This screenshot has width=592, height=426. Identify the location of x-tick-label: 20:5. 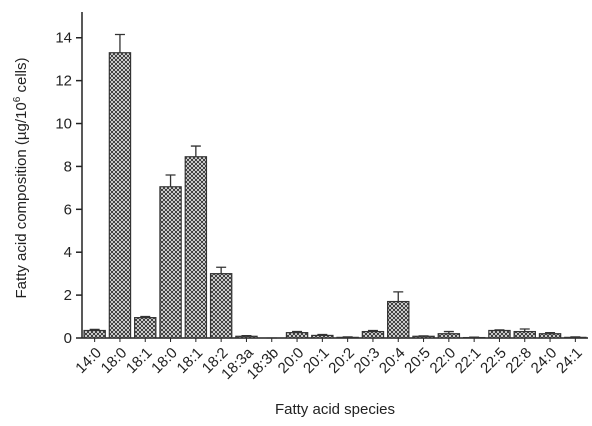
(417, 360).